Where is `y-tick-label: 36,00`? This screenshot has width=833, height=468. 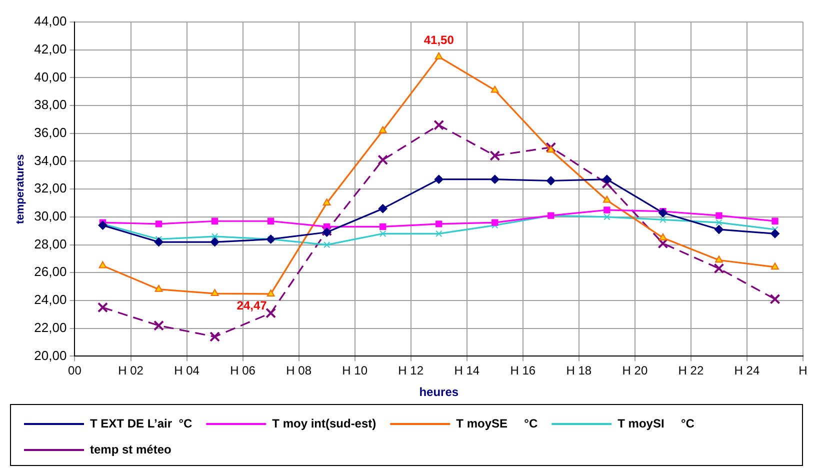 y-tick-label: 36,00 is located at coordinates (50, 132).